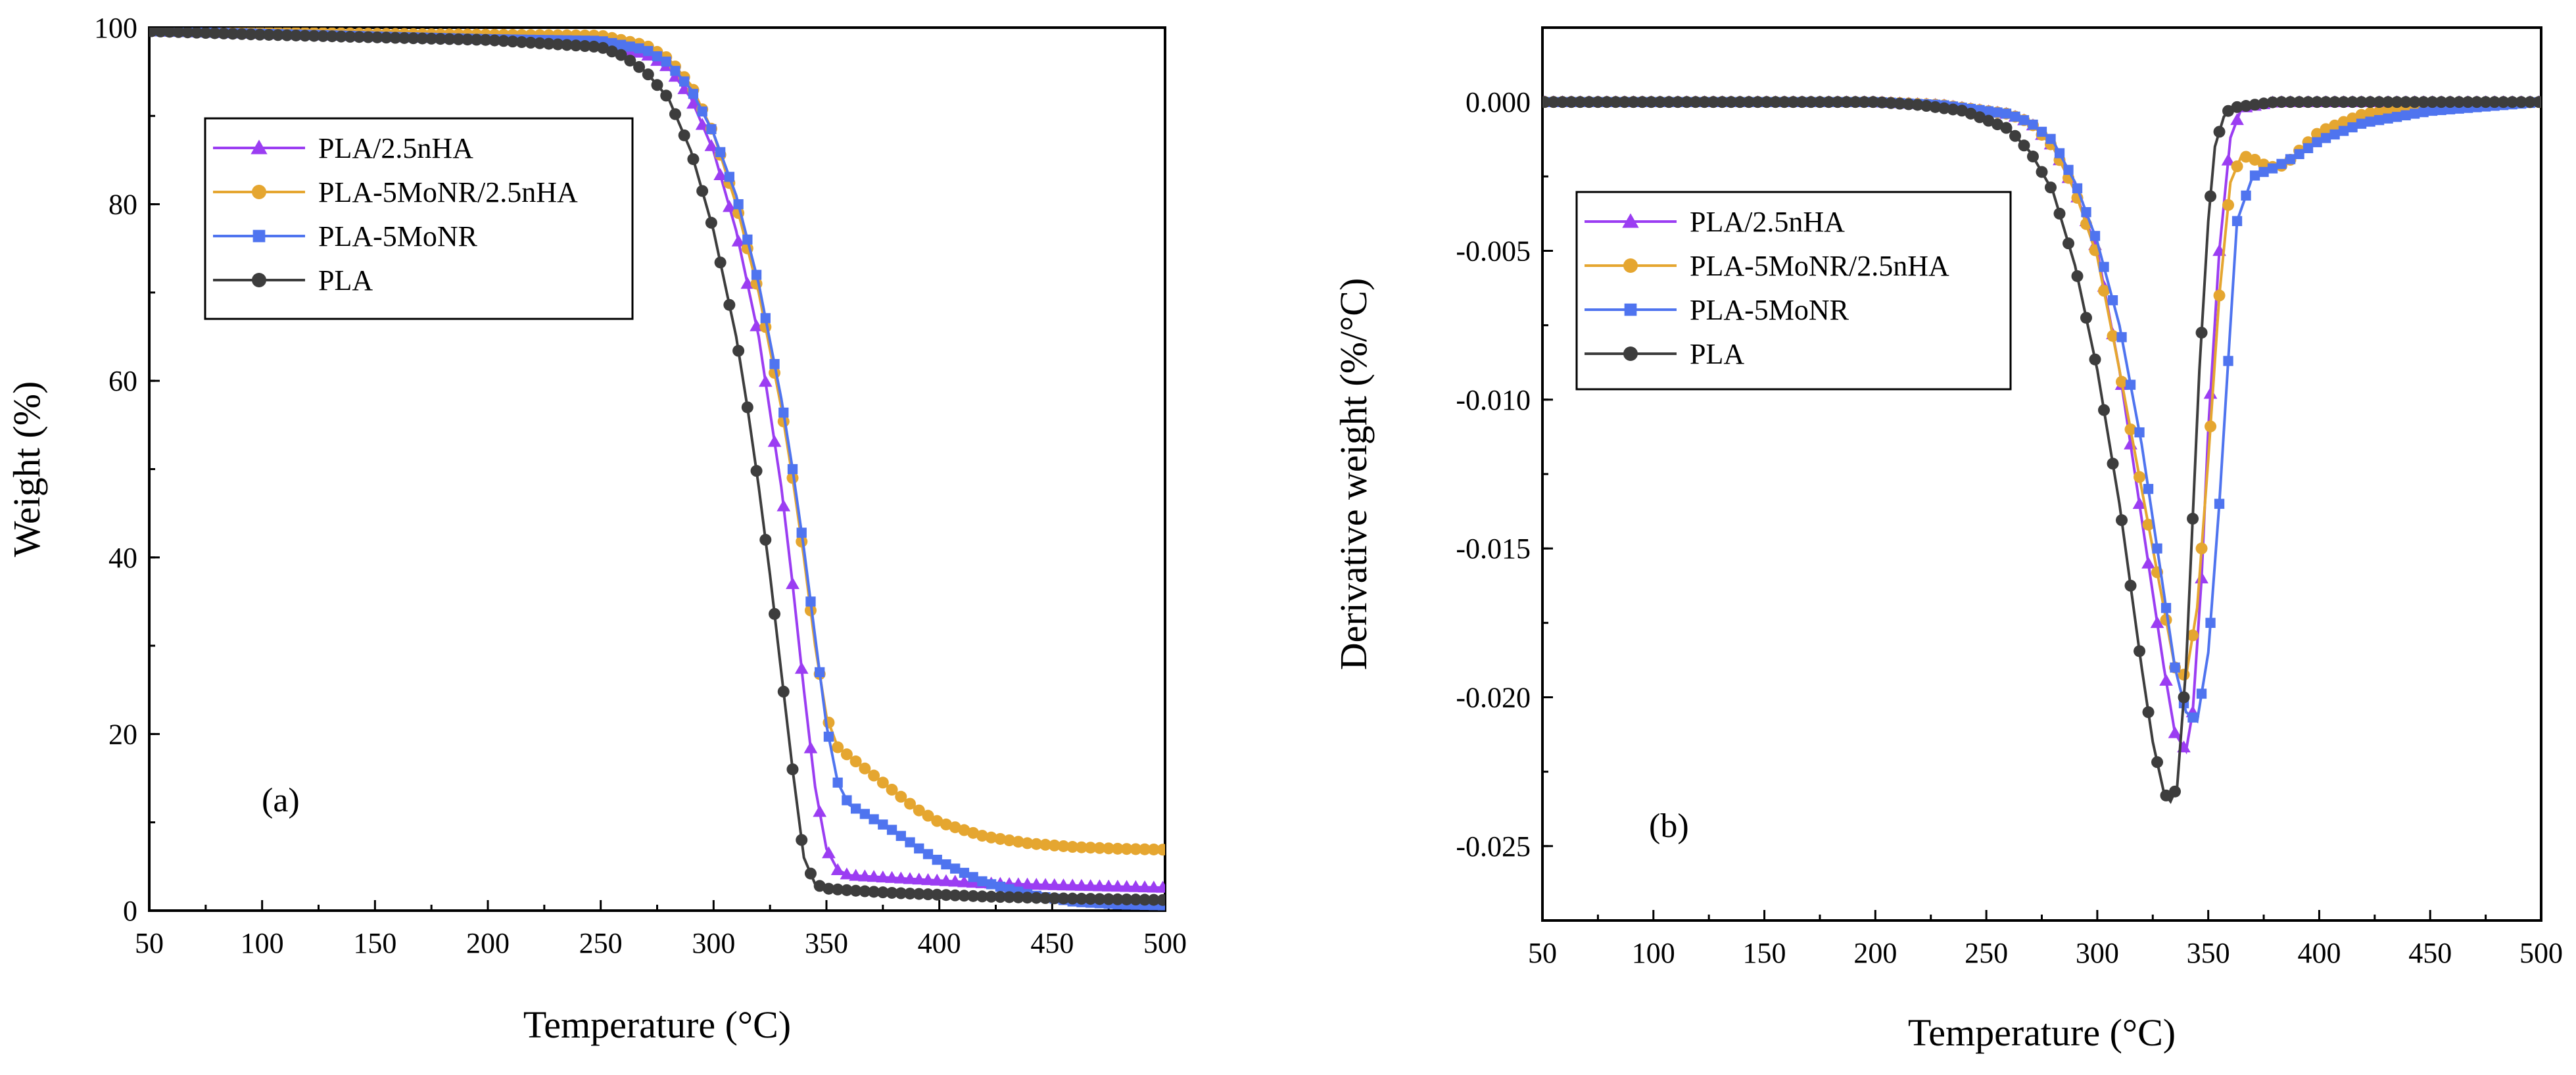  What do you see at coordinates (1794, 291) in the screenshot?
I see `legend-box` at bounding box center [1794, 291].